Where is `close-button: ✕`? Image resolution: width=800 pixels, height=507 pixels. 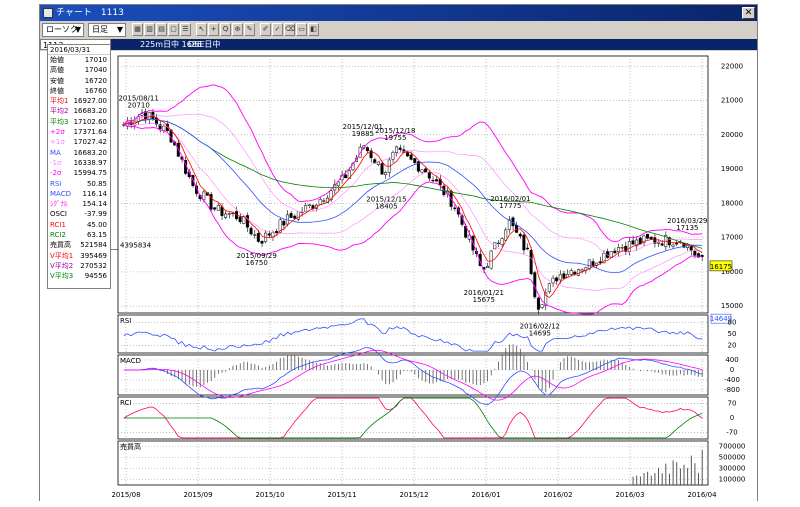
close-button: ✕ is located at coordinates (748, 13).